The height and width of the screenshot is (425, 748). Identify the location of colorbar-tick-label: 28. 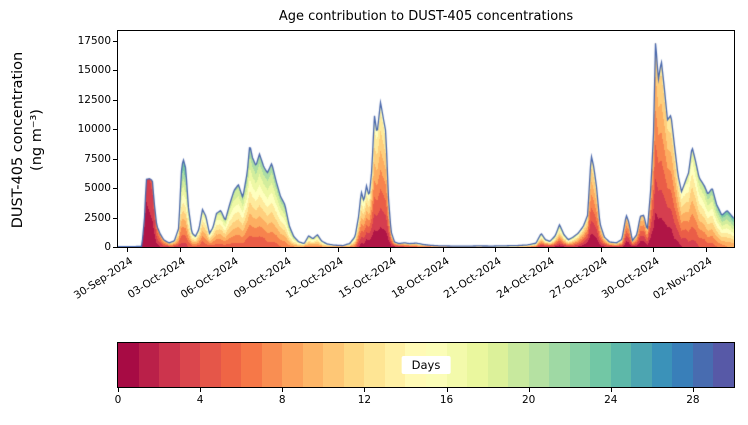
(693, 400).